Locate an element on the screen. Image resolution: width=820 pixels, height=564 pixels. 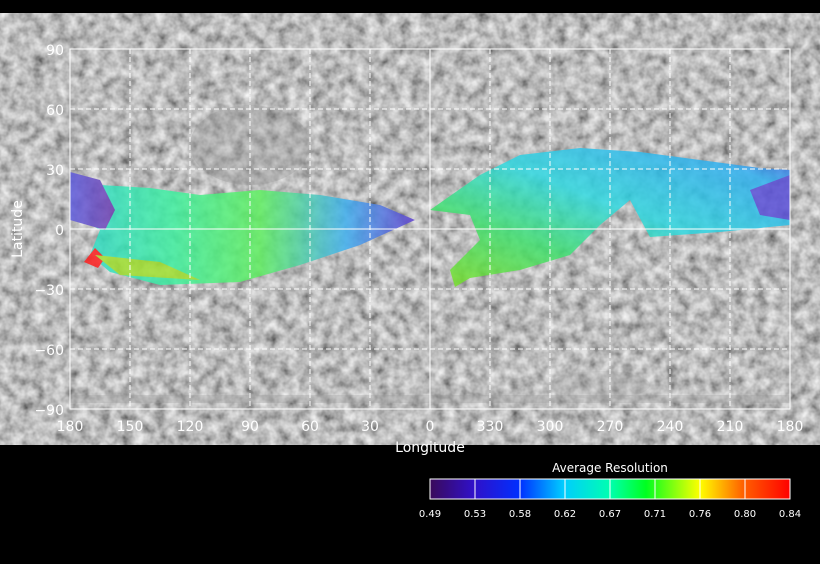
x-tick-label: 150 is located at coordinates (130, 427).